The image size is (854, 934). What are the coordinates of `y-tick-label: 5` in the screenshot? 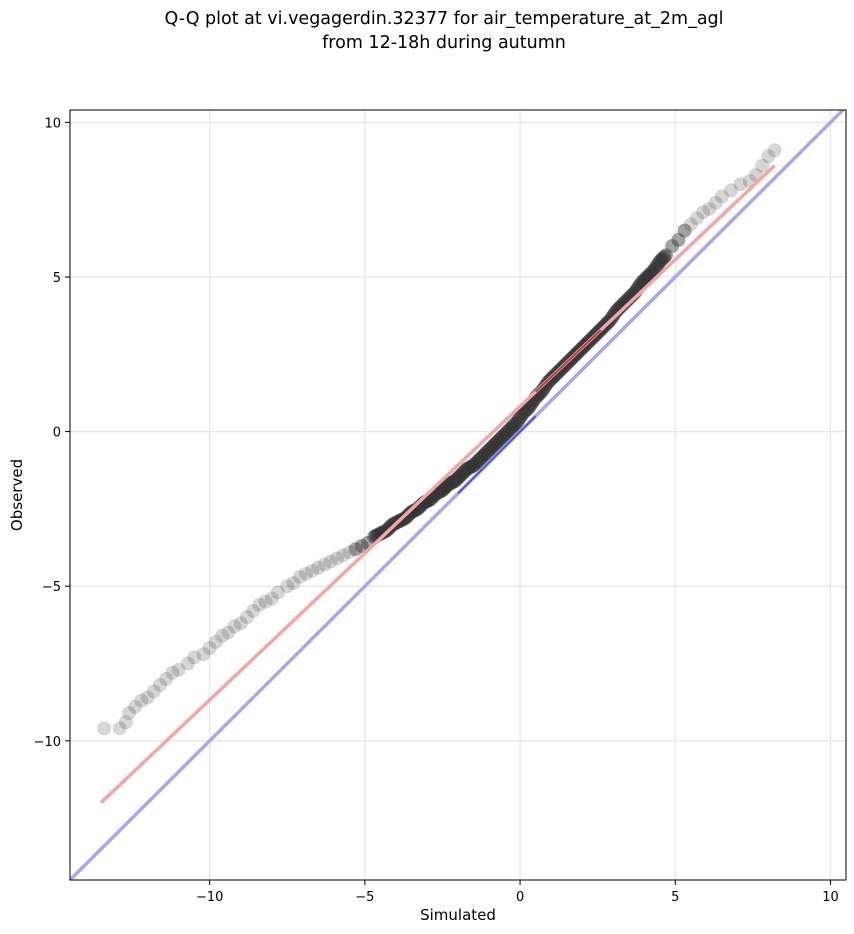 It's located at (57, 278).